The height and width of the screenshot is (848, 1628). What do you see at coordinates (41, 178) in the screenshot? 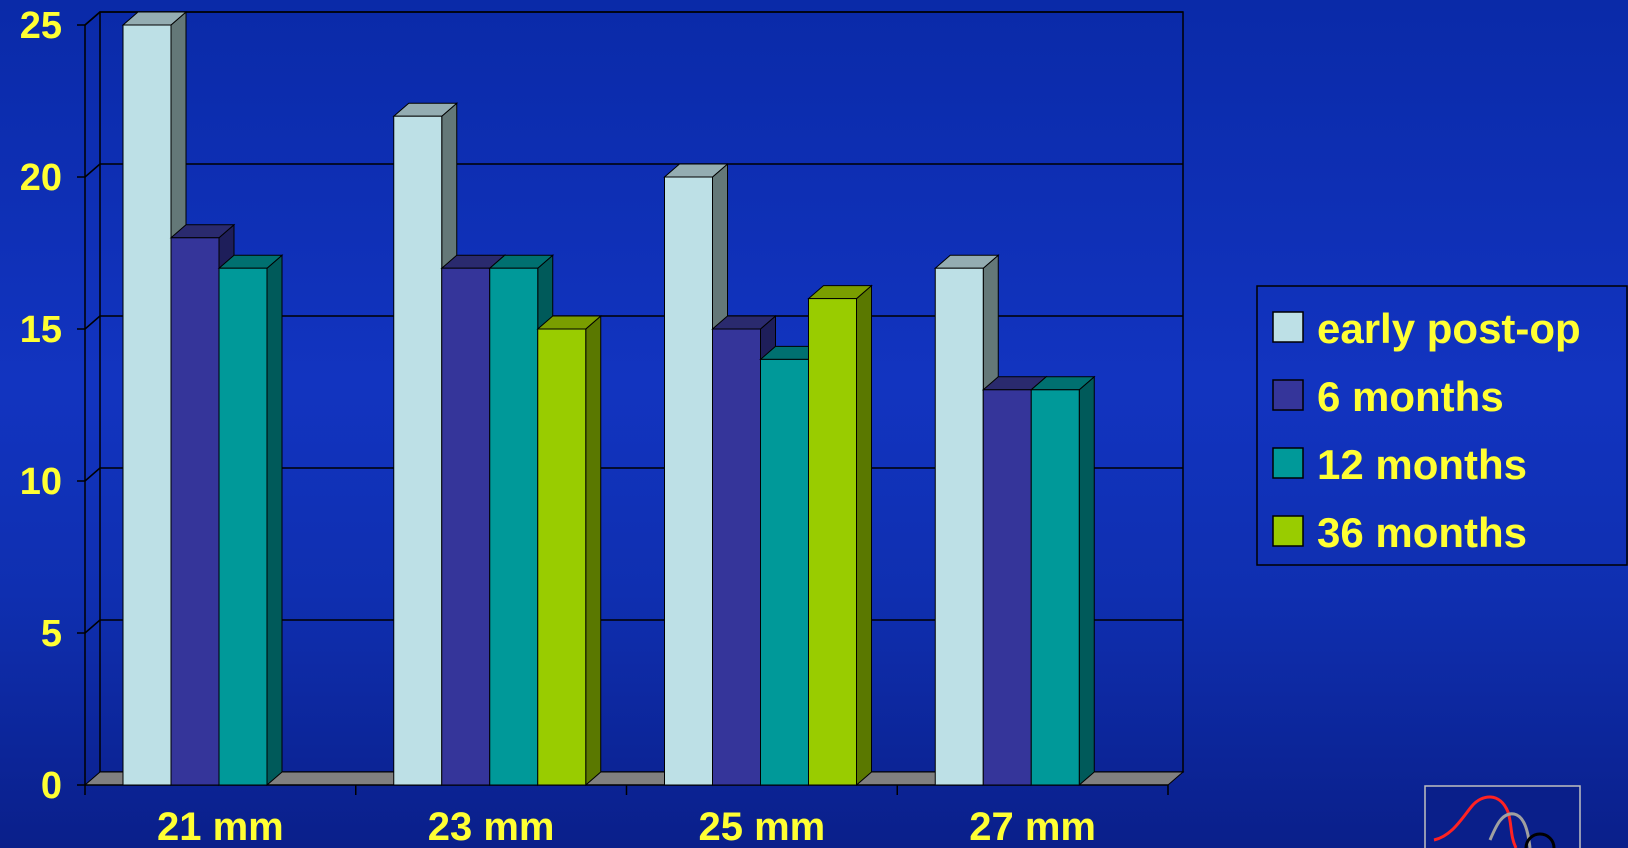
I see `y-tick-label: 20` at bounding box center [41, 178].